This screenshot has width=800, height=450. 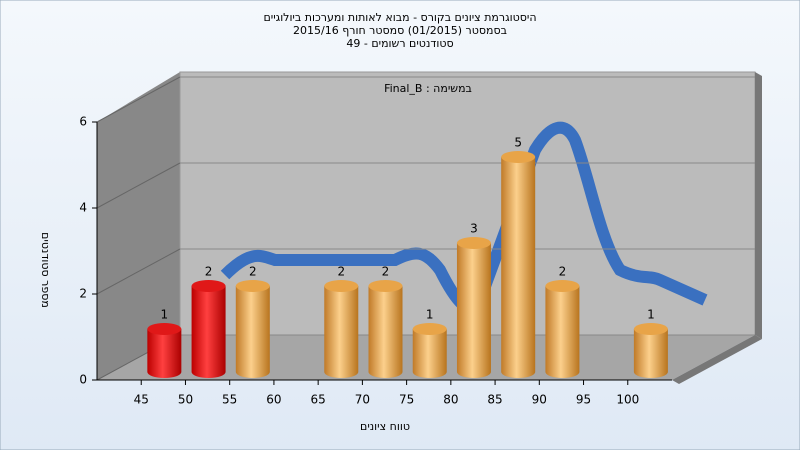 What do you see at coordinates (362, 400) in the screenshot?
I see `x-tick-label: 70` at bounding box center [362, 400].